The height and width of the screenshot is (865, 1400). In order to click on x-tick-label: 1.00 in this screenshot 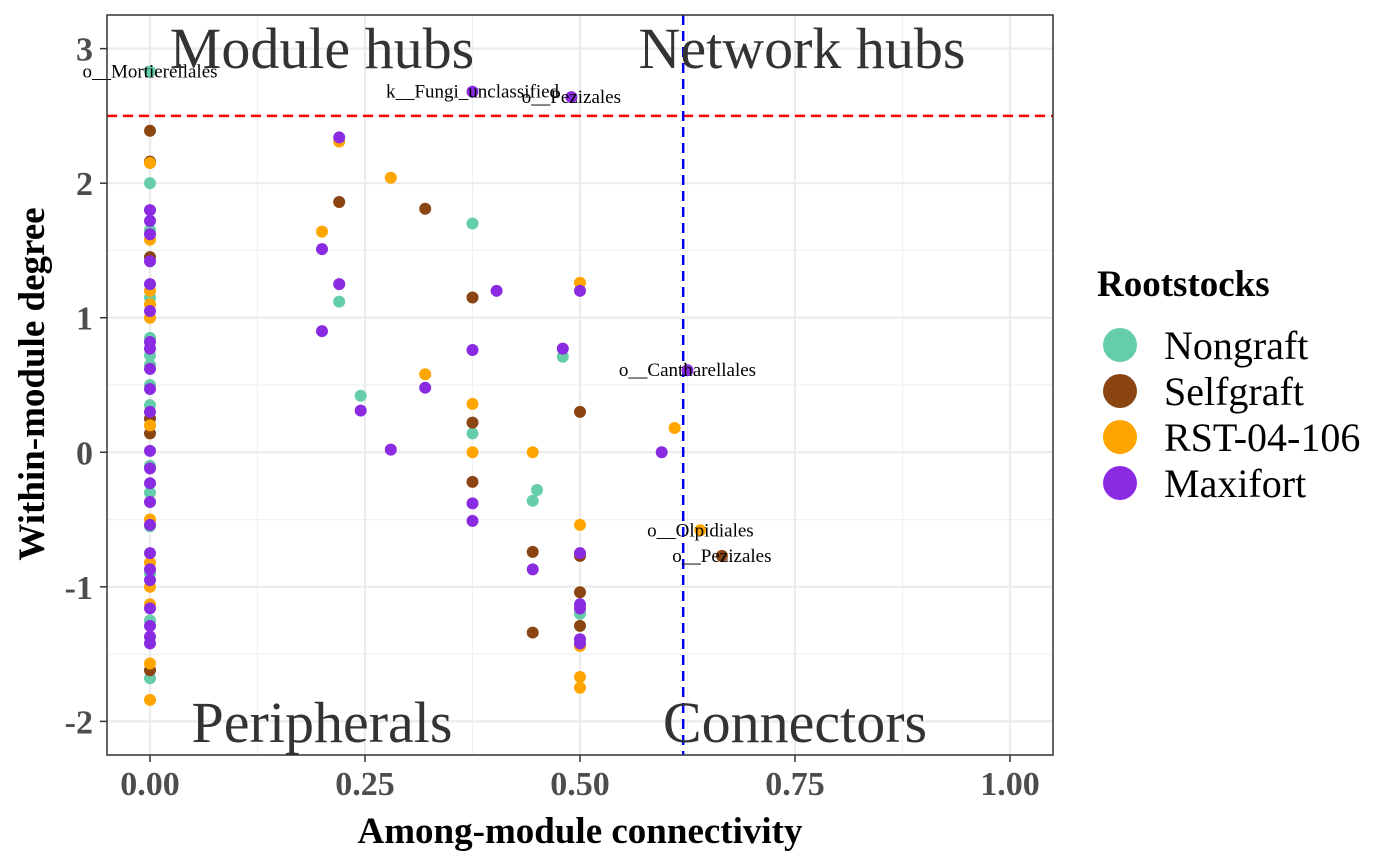, I will do `click(1010, 784)`.